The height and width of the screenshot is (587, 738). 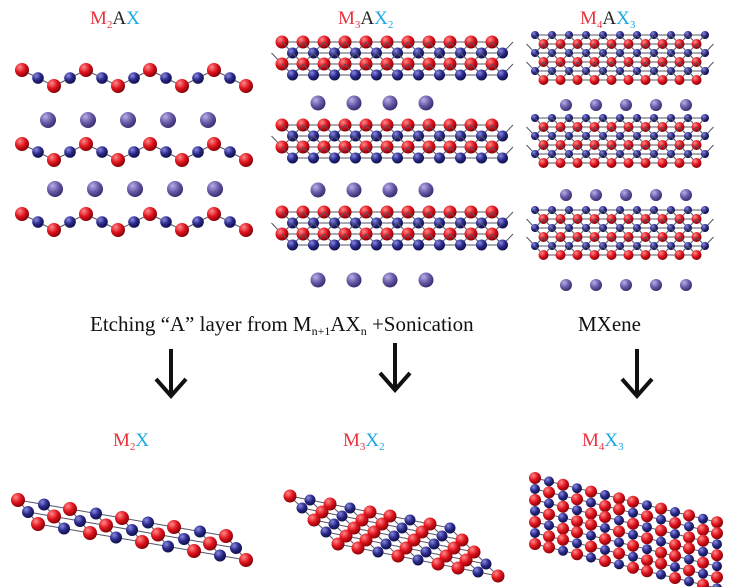 I want to click on label-m4x3: M4X3, so click(x=603, y=441).